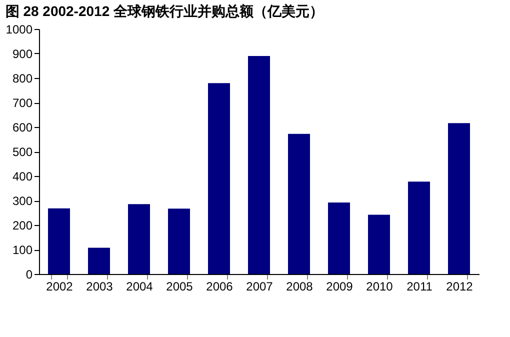 The height and width of the screenshot is (337, 510). What do you see at coordinates (22, 152) in the screenshot?
I see `y-tick-label: 500` at bounding box center [22, 152].